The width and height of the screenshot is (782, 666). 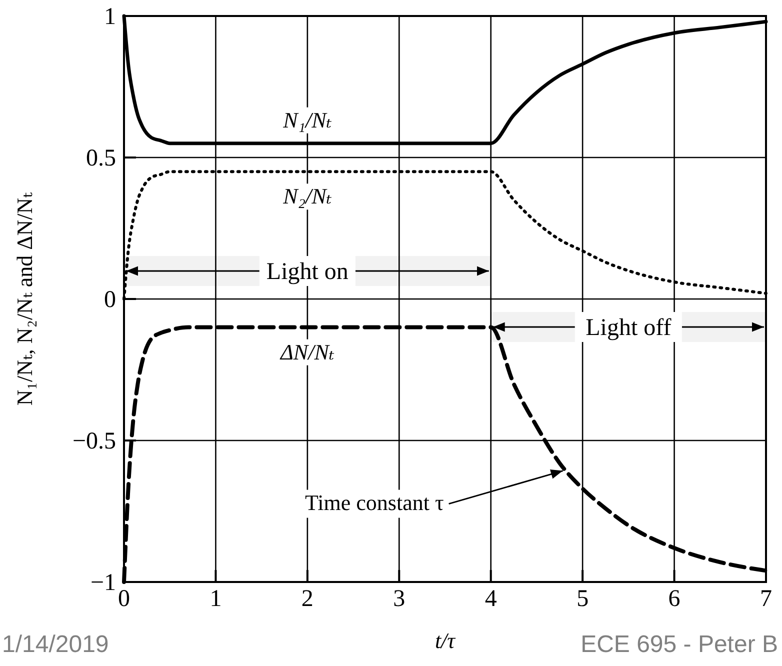 I want to click on x-tick-label: 7, so click(x=766, y=599).